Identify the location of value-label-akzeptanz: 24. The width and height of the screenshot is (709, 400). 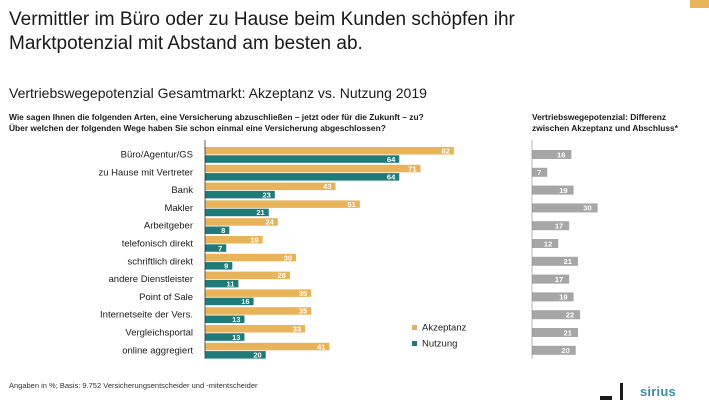
(270, 222).